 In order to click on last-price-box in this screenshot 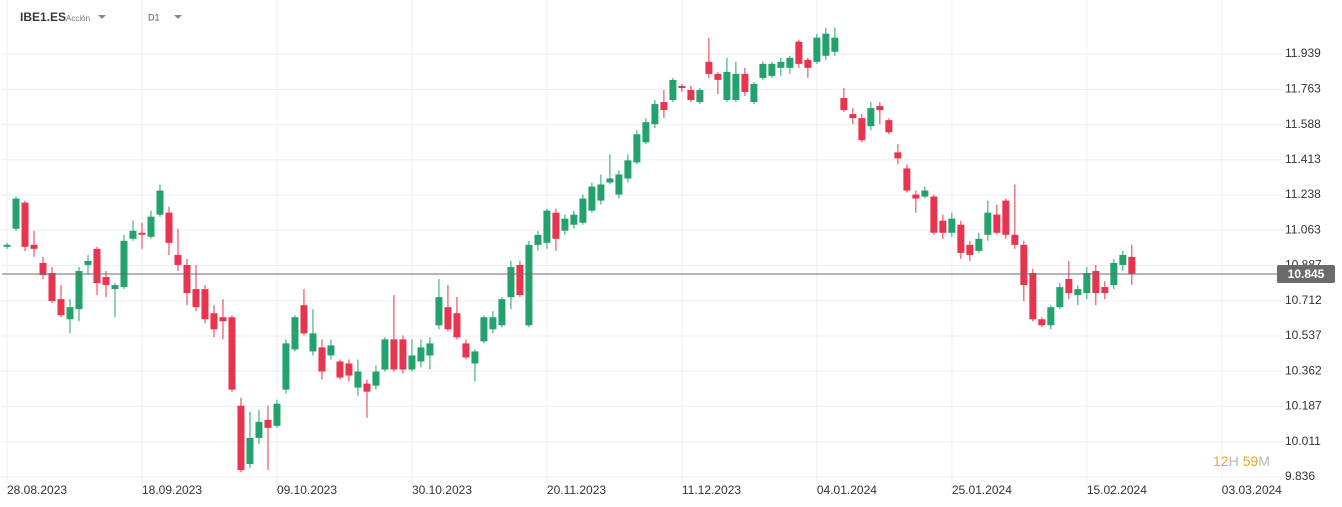, I will do `click(1306, 274)`.